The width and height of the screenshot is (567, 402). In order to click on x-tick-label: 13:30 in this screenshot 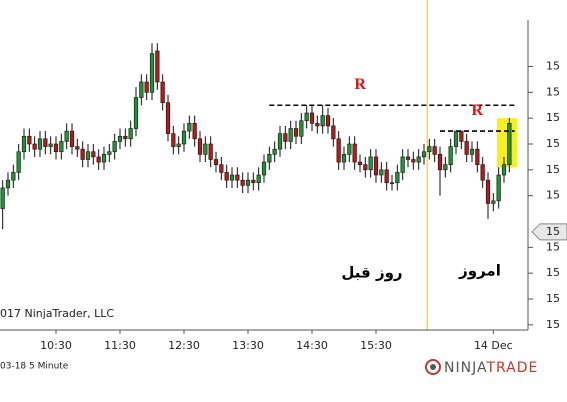, I will do `click(248, 345)`.